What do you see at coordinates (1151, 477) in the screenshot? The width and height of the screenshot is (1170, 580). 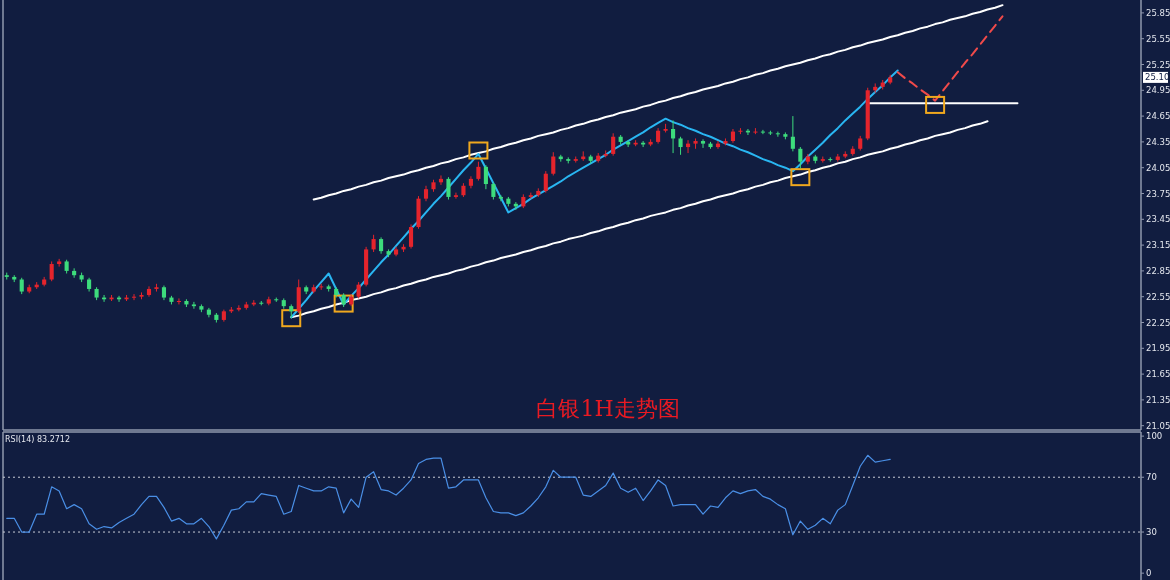 I see `y-tick-label: 70` at bounding box center [1151, 477].